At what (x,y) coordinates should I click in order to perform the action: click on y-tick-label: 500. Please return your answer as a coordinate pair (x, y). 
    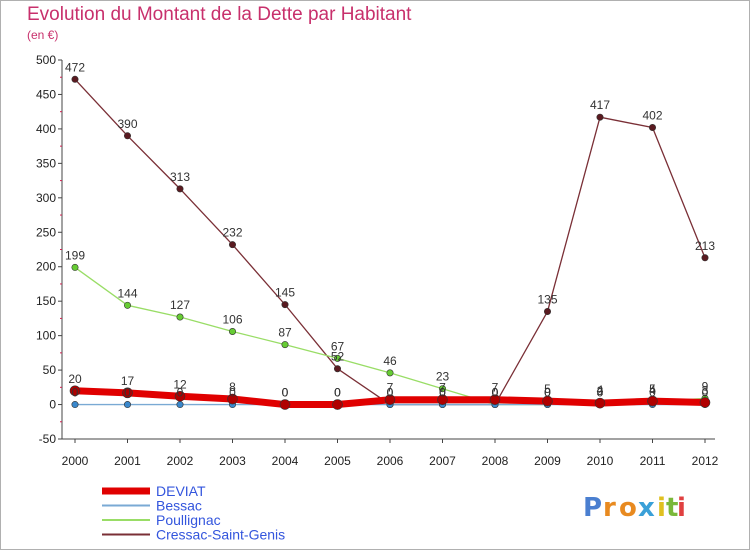
    Looking at the image, I should click on (46, 60).